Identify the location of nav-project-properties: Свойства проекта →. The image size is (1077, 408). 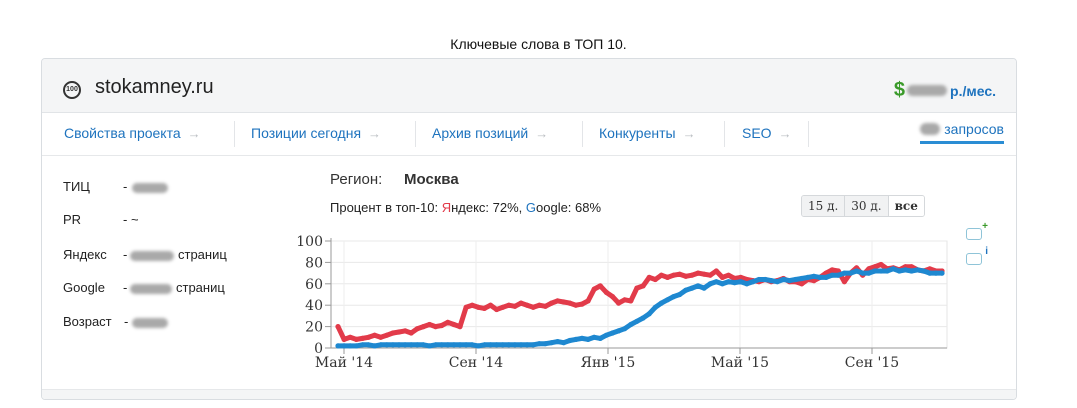
(132, 133).